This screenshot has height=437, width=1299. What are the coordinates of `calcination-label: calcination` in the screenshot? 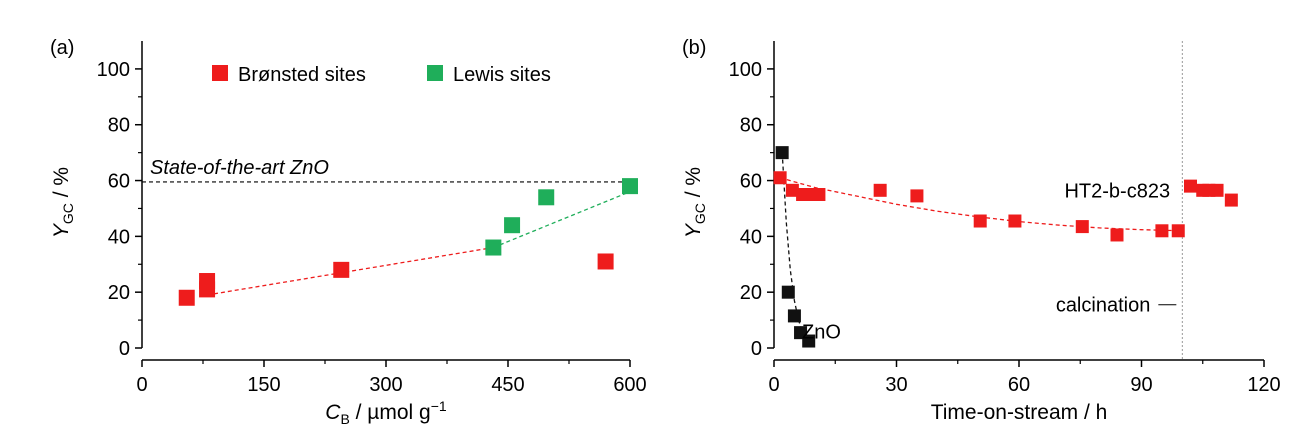 It's located at (1103, 306).